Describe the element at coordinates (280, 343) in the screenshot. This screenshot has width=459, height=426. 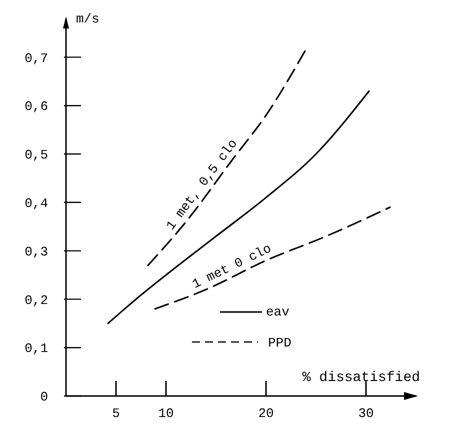
I see `annotation: PPD` at that location.